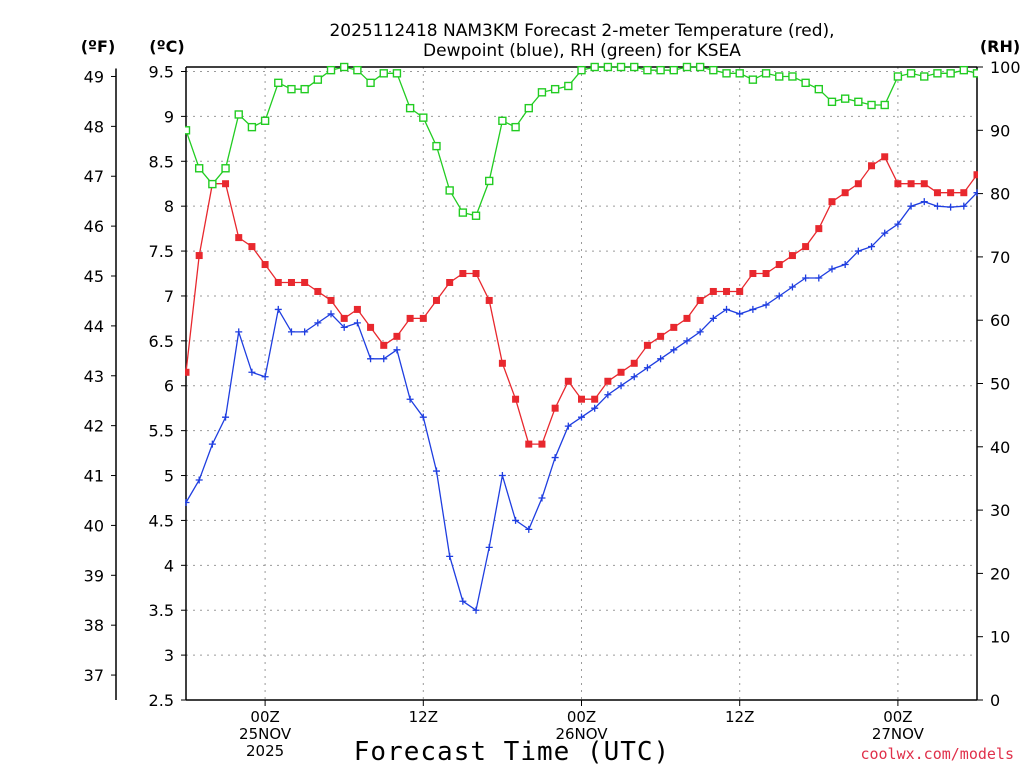 The height and width of the screenshot is (768, 1024). What do you see at coordinates (94, 675) in the screenshot?
I see `fahrenheit-tick-label: 37` at bounding box center [94, 675].